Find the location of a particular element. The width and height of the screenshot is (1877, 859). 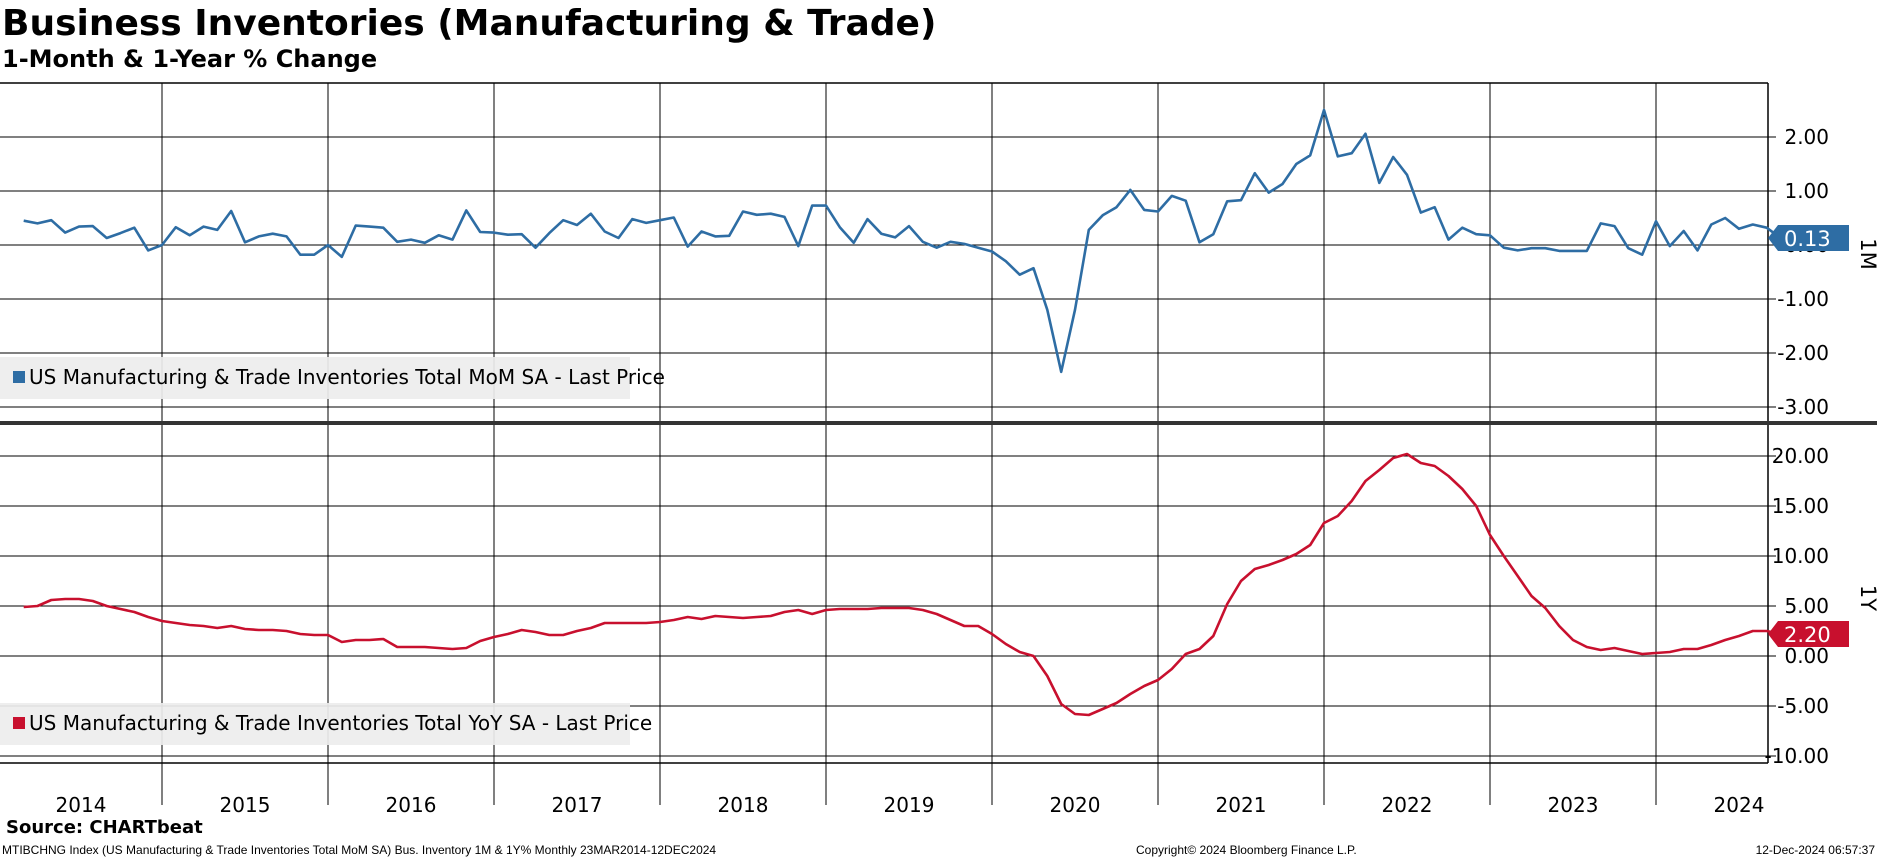

y-tick-label: 15.00 is located at coordinates (1800, 506).